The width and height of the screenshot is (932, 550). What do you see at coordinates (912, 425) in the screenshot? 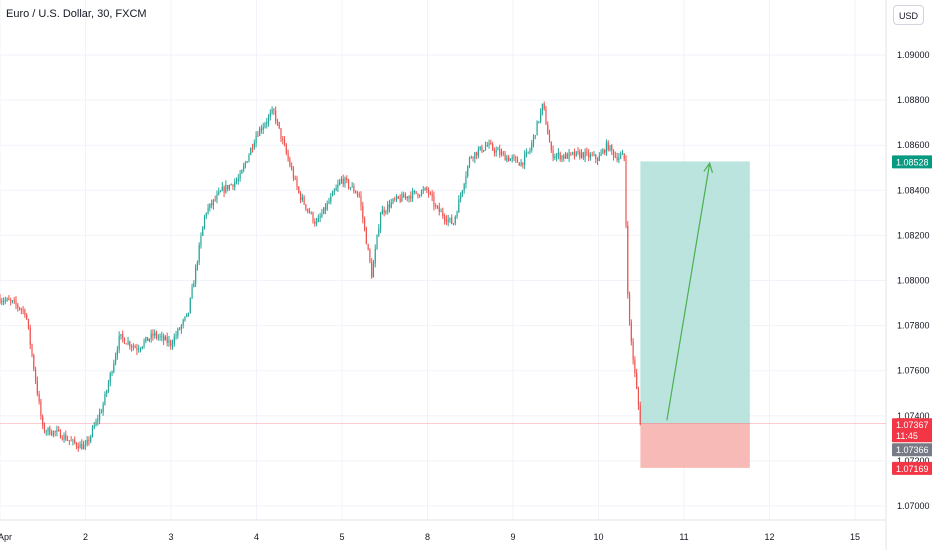
I see `current-price-badge-text: 1.07367` at bounding box center [912, 425].